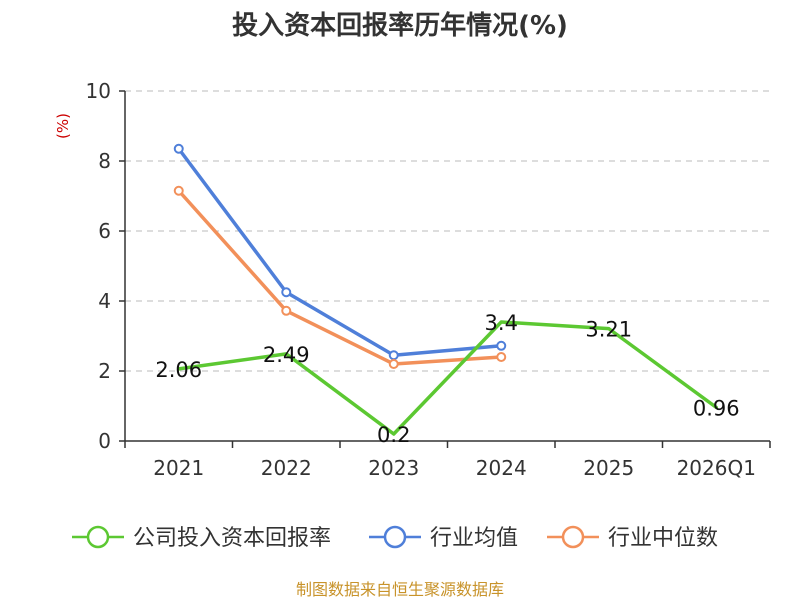 The width and height of the screenshot is (800, 600). Describe the element at coordinates (393, 468) in the screenshot. I see `x-tick-label: 2023` at that location.